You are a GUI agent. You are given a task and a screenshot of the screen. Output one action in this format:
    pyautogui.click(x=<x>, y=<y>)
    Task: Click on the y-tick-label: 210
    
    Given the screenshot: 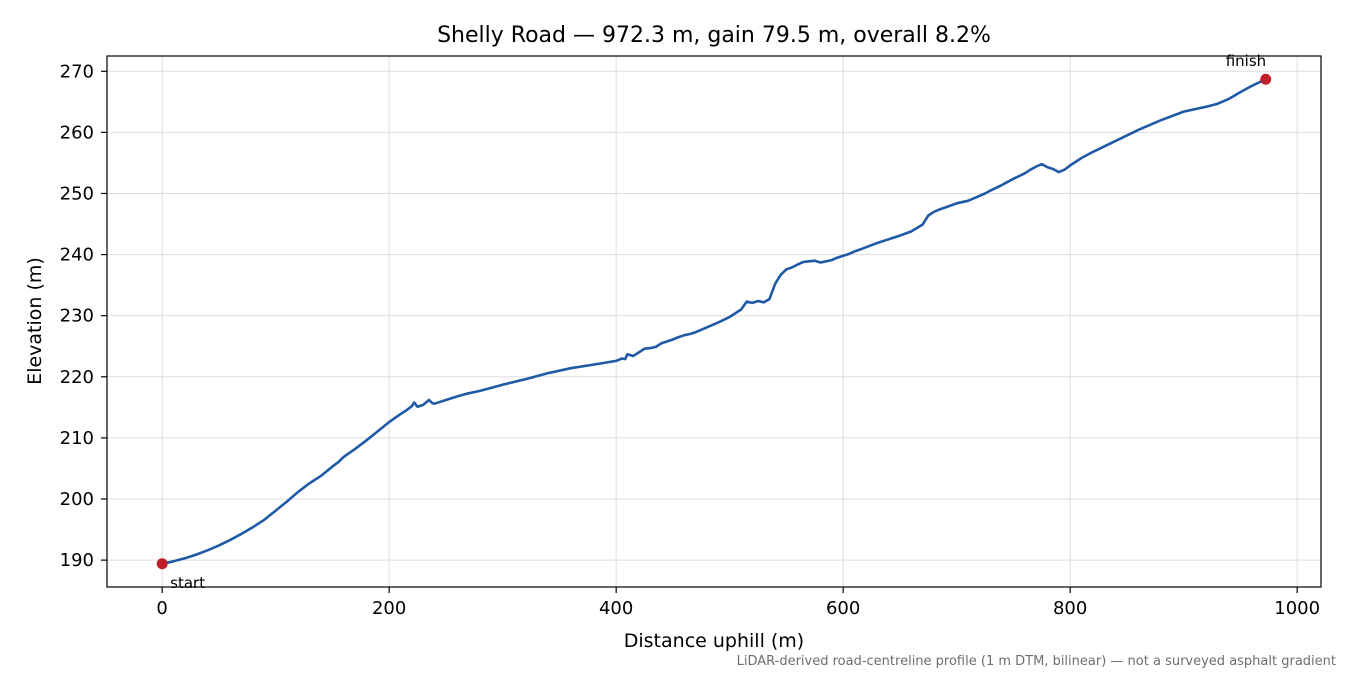 What is the action you would take?
    pyautogui.click(x=77, y=438)
    